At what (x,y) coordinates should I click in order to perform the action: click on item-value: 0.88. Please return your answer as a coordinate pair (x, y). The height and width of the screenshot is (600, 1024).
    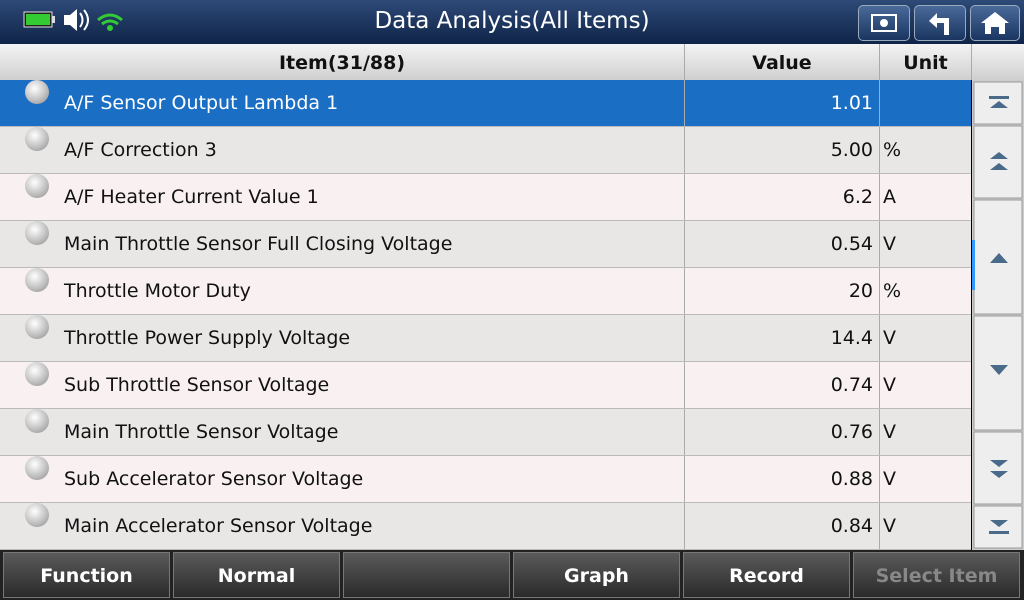
    Looking at the image, I should click on (851, 479).